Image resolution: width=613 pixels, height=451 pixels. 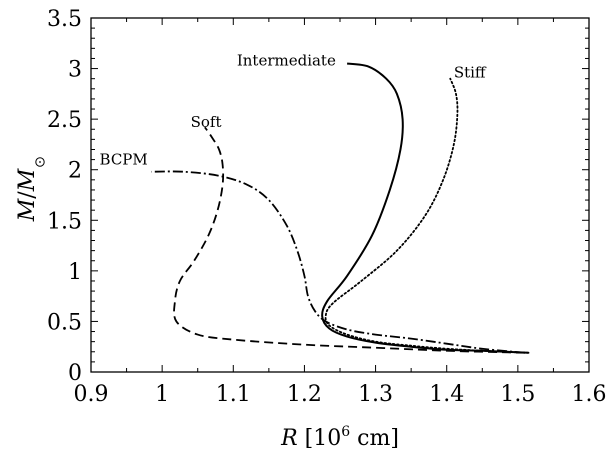 What do you see at coordinates (375, 394) in the screenshot?
I see `x-tick-label: 1.3` at bounding box center [375, 394].